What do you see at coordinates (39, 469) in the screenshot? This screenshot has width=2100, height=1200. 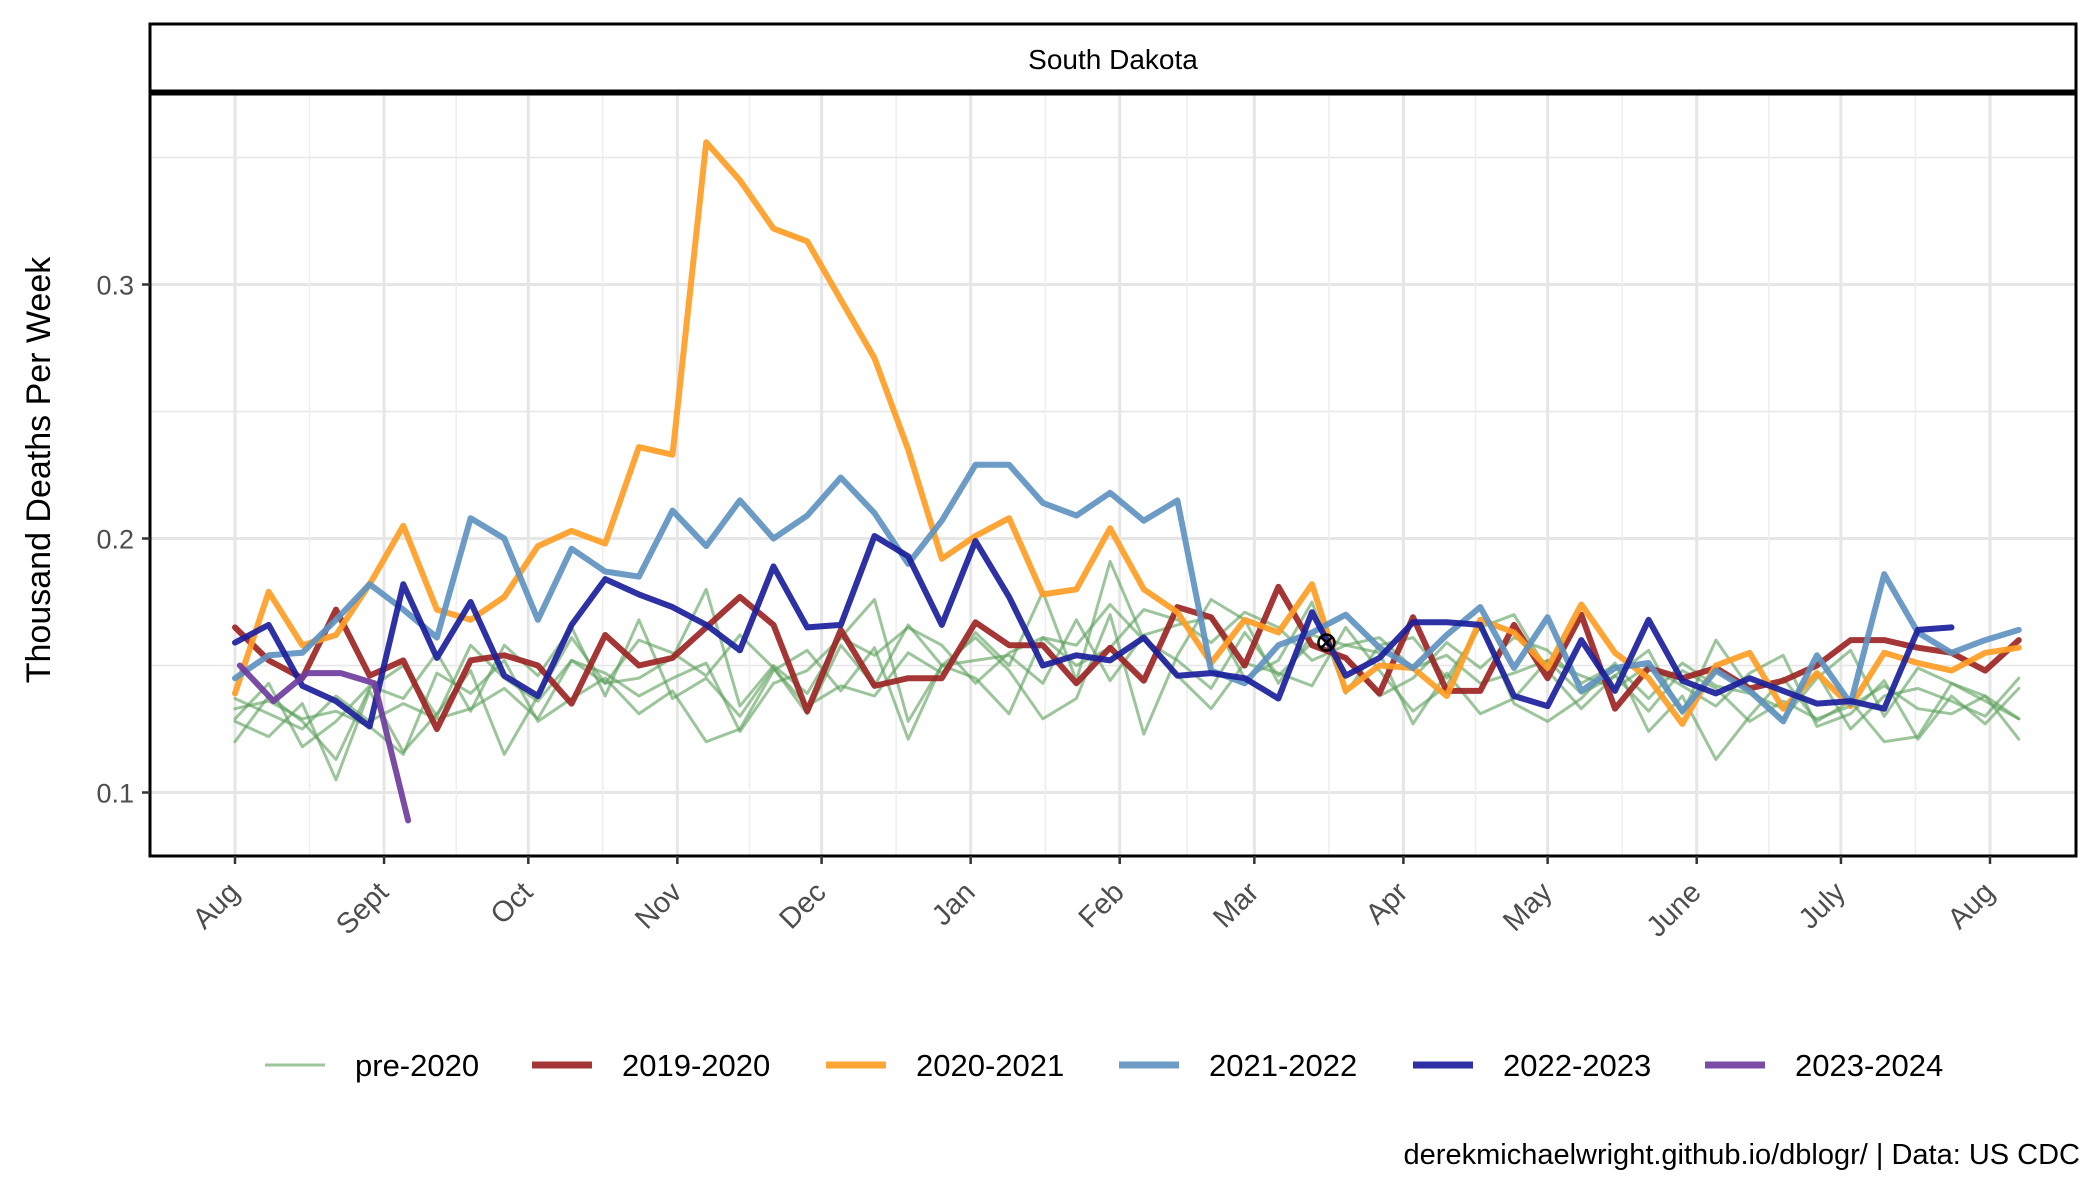 I see `y-axis-label: Thousand Deaths Per Week` at bounding box center [39, 469].